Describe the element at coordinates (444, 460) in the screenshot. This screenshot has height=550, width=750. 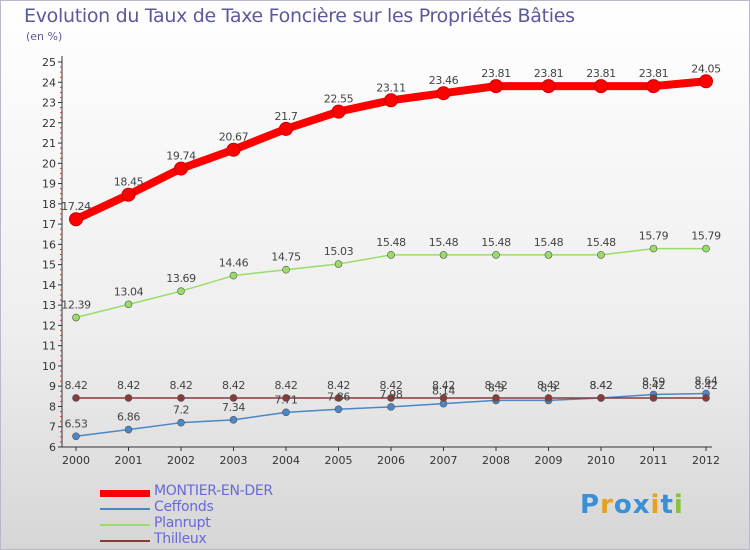
I see `x-tick-label: 2007` at that location.